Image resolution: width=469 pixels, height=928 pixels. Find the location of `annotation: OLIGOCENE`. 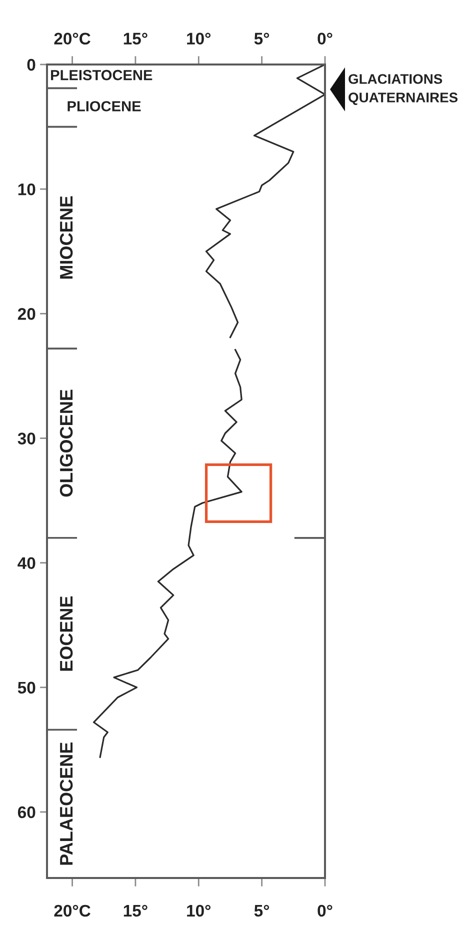

annotation: OLIGOCENE is located at coordinates (66, 443).